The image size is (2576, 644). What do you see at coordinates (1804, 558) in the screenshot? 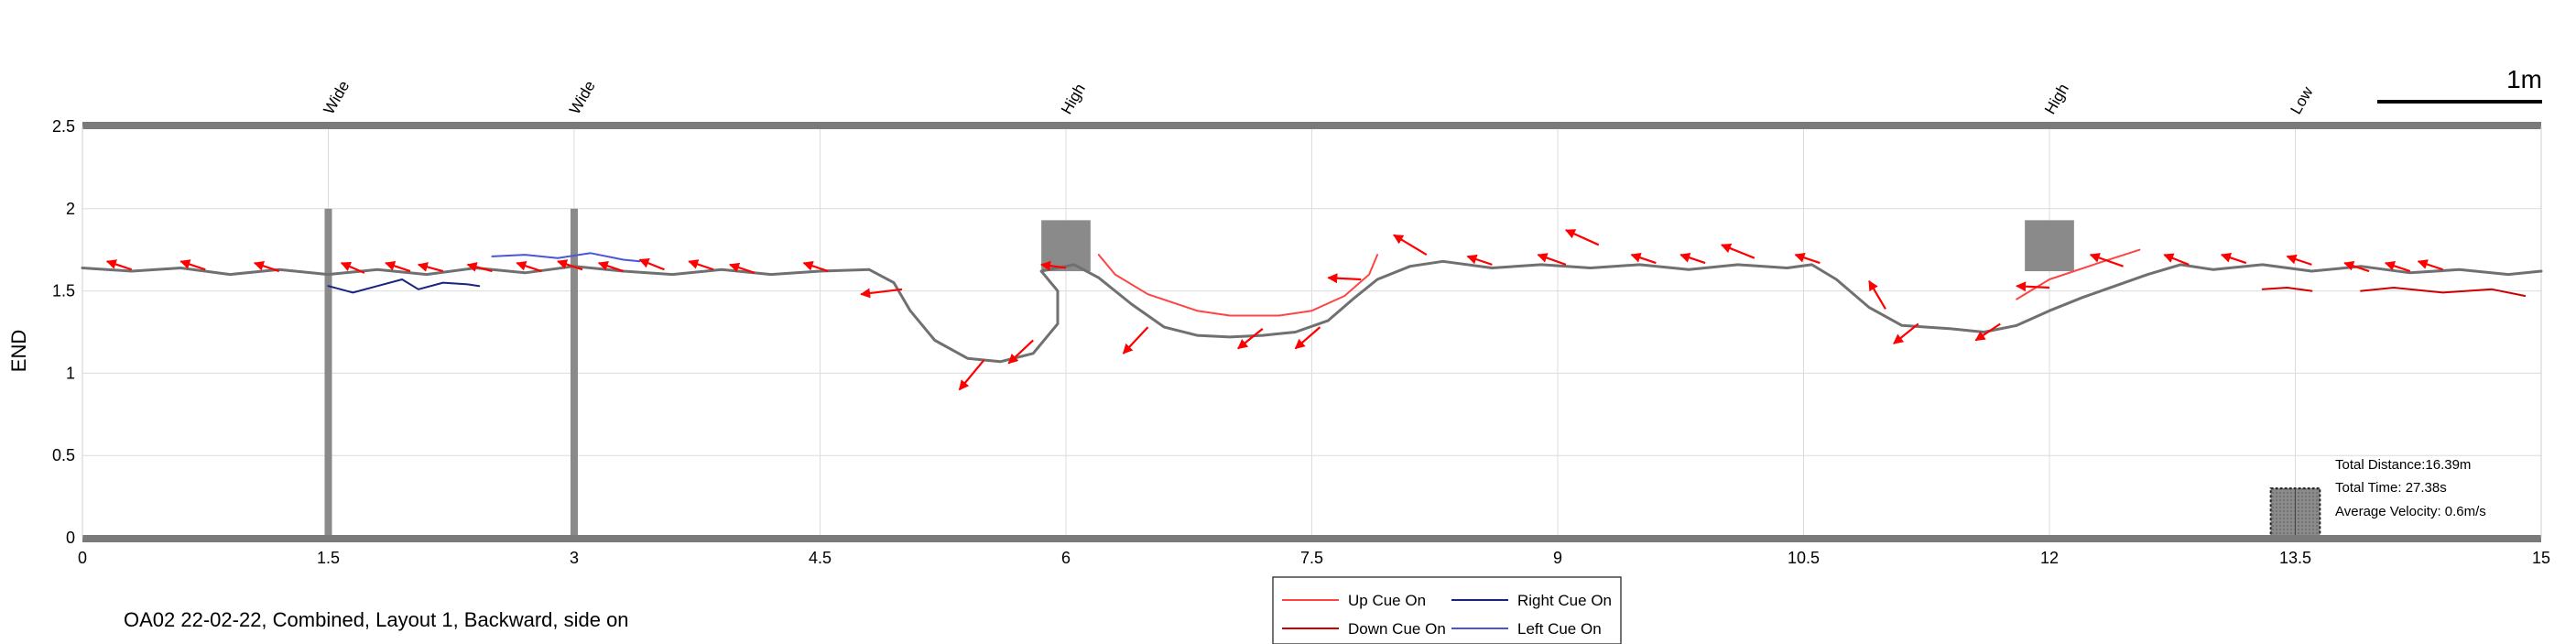
I see `x-tick-label: 10.5` at bounding box center [1804, 558].